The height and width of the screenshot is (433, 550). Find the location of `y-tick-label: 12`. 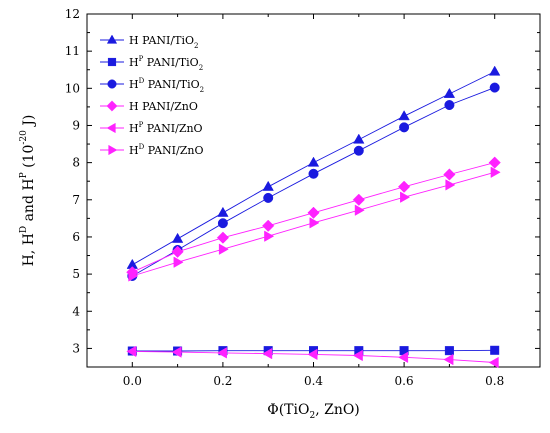

y-tick-label: 12 is located at coordinates (72, 14).